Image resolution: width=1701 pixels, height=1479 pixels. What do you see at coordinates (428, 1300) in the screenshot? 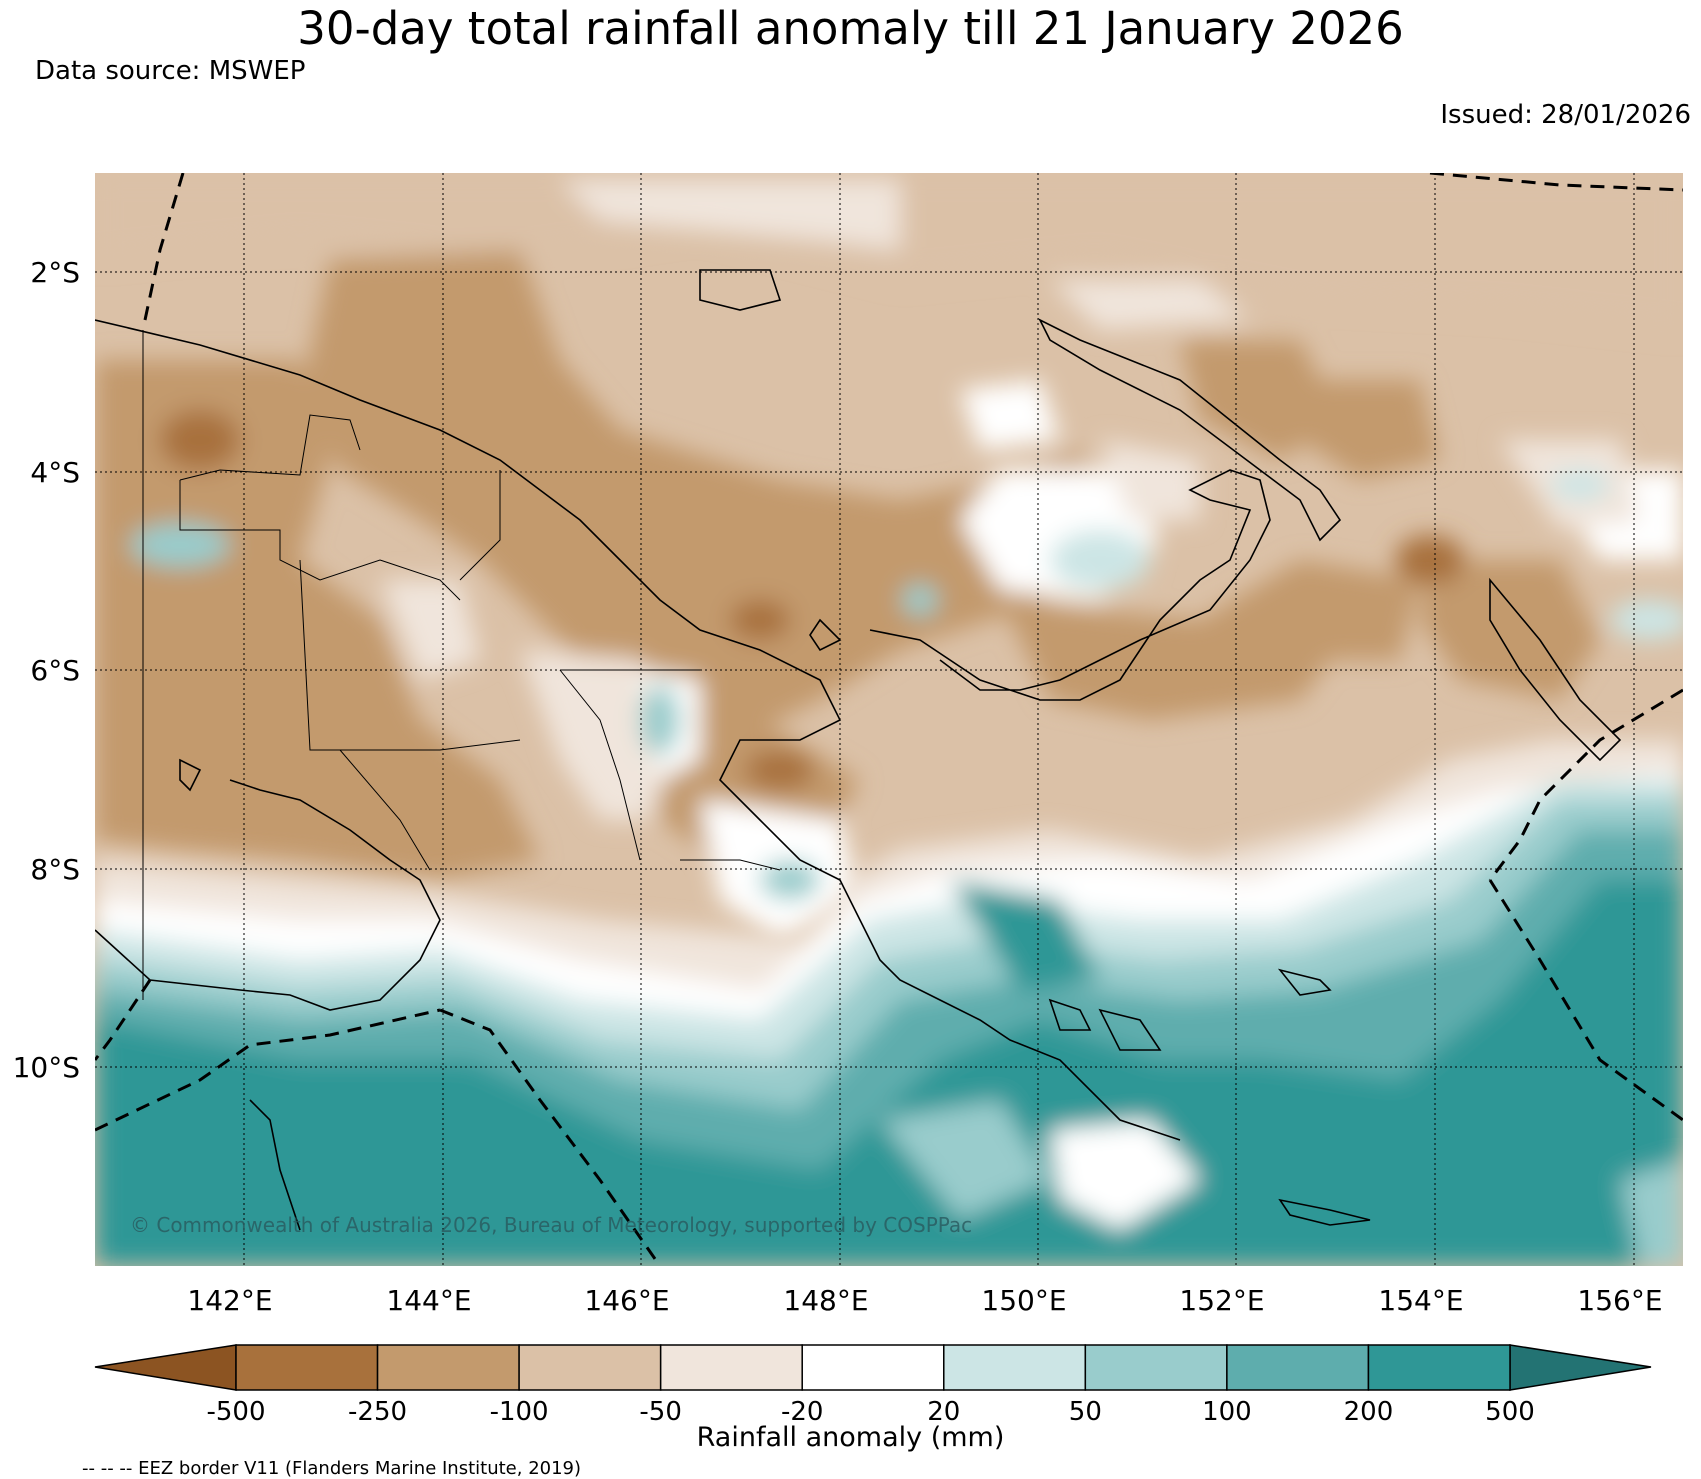
I see `lon-label: 144°E` at bounding box center [428, 1300].